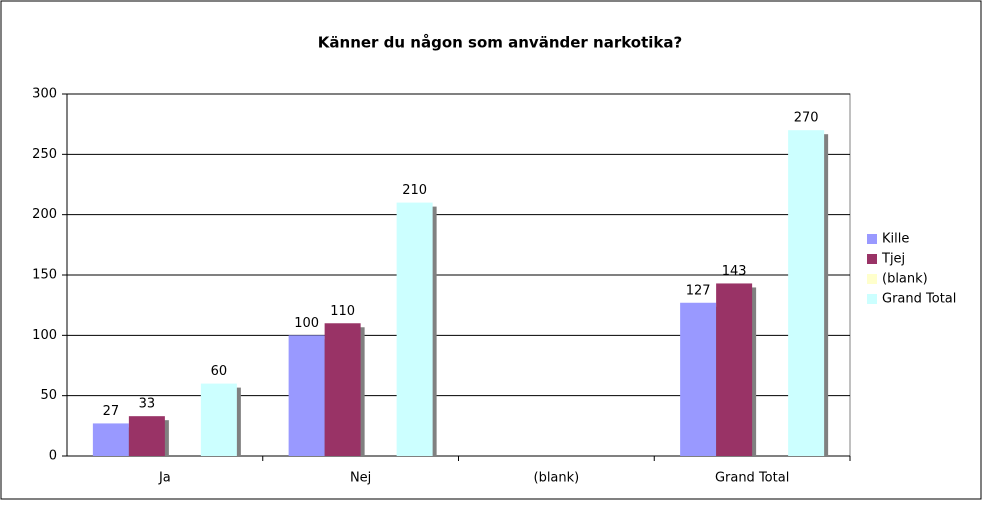 Image resolution: width=983 pixels, height=505 pixels. I want to click on data-label: 100, so click(306, 323).